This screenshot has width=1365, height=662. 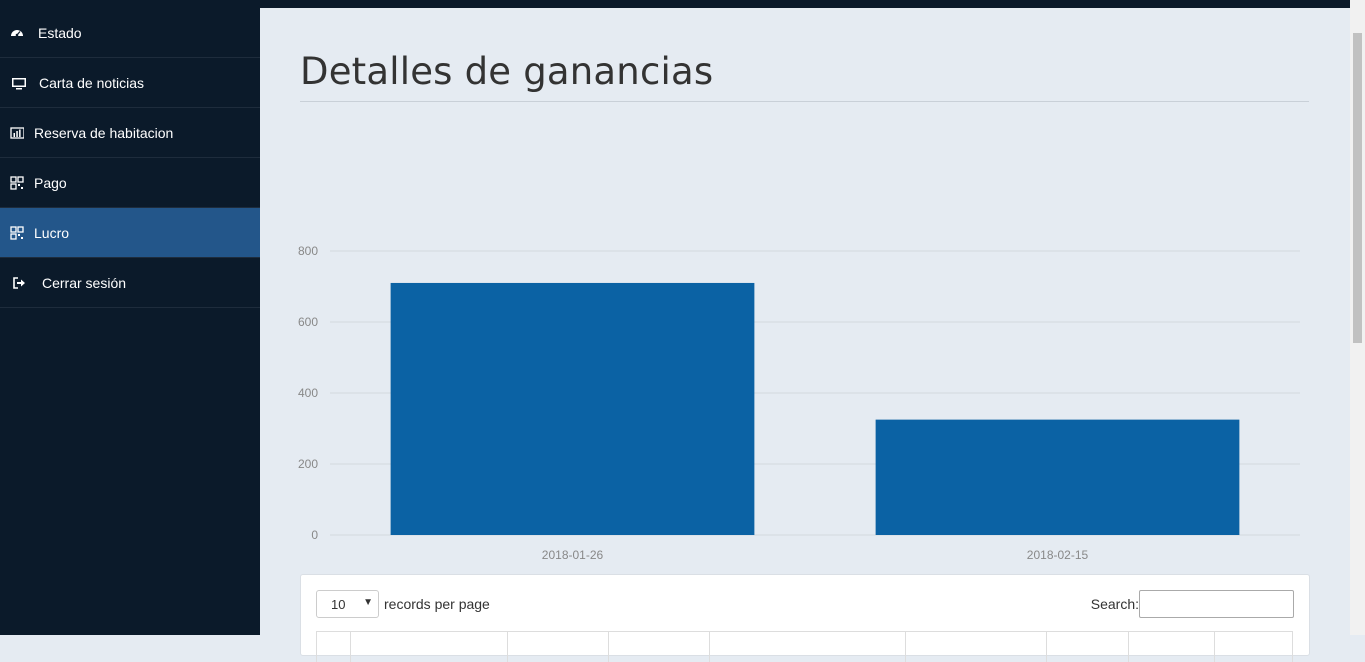 What do you see at coordinates (314, 535) in the screenshot?
I see `y-tick-label: 0` at bounding box center [314, 535].